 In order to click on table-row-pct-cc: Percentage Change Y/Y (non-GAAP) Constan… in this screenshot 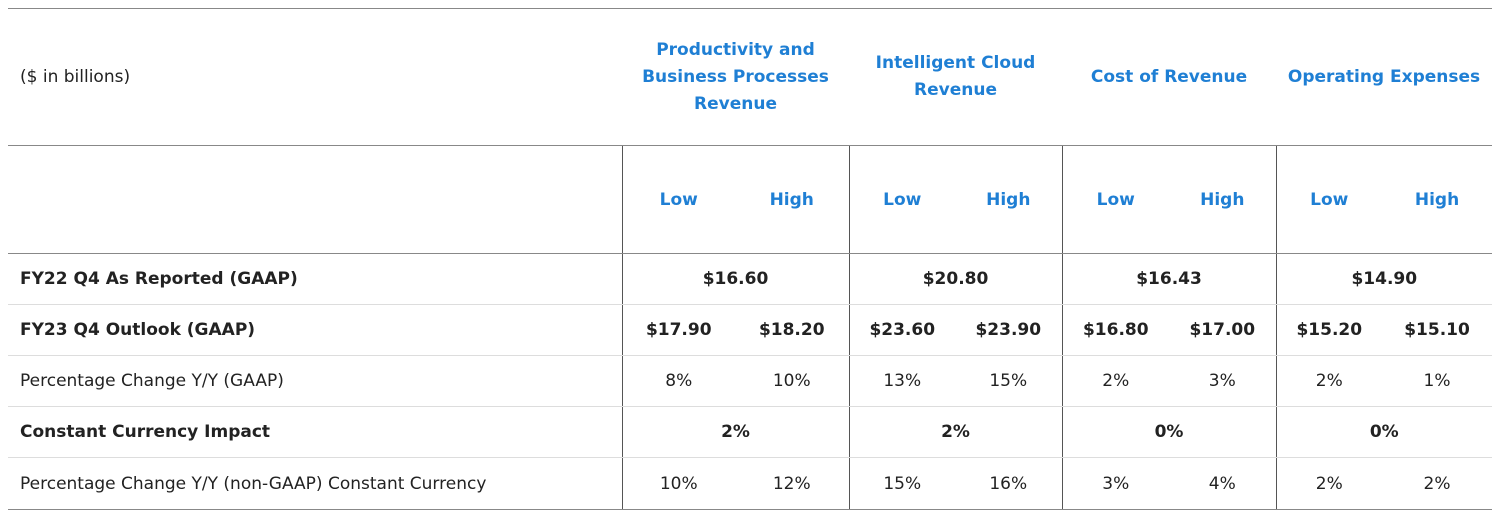, I will do `click(750, 483)`.